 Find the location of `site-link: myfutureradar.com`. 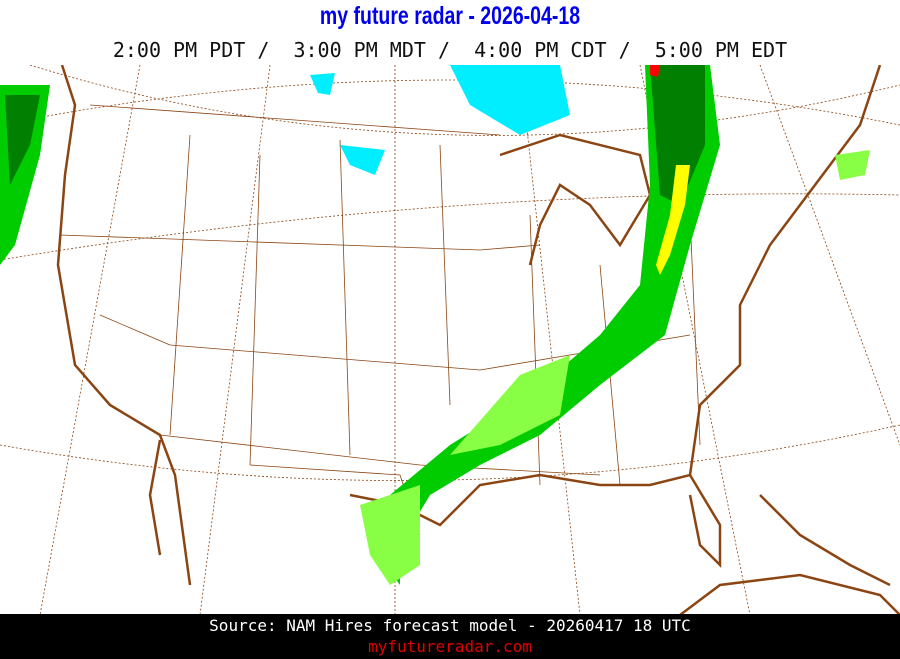

site-link: myfutureradar.com is located at coordinates (450, 646).